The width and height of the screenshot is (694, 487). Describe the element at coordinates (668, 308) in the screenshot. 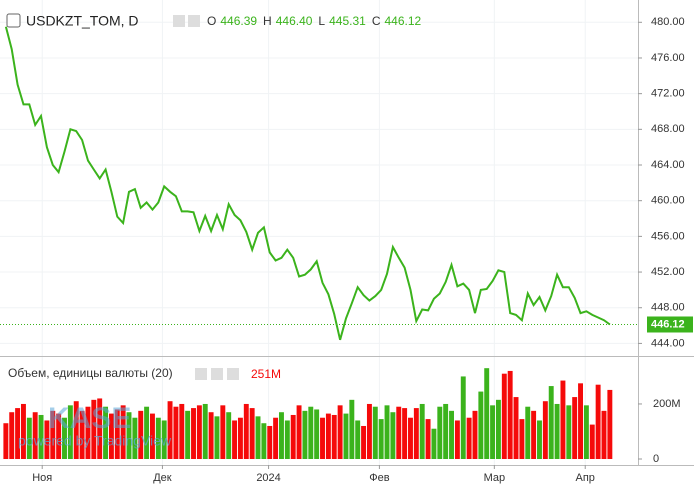

I see `y-tick-label: 448.00` at that location.